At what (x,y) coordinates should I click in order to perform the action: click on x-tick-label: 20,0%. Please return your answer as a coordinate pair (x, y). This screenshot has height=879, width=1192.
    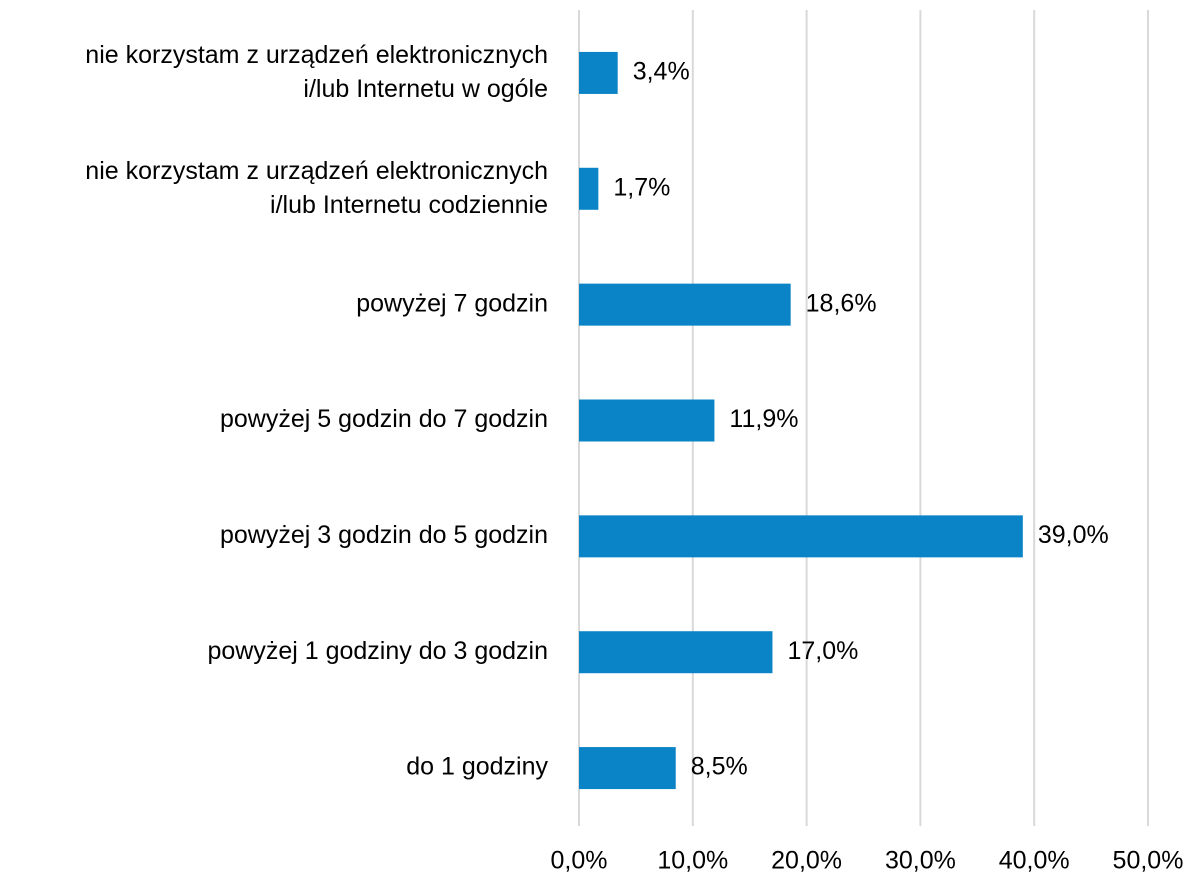
    Looking at the image, I should click on (806, 861).